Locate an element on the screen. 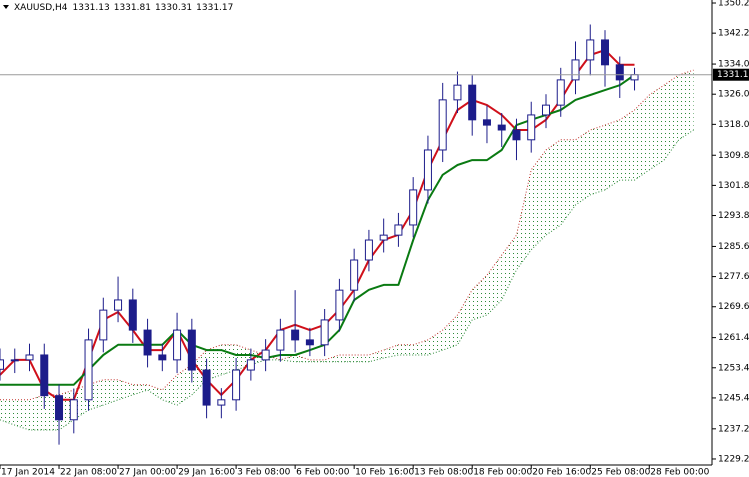 The height and width of the screenshot is (477, 749). x-tick-label: 13 Feb 08:00 is located at coordinates (443, 472).